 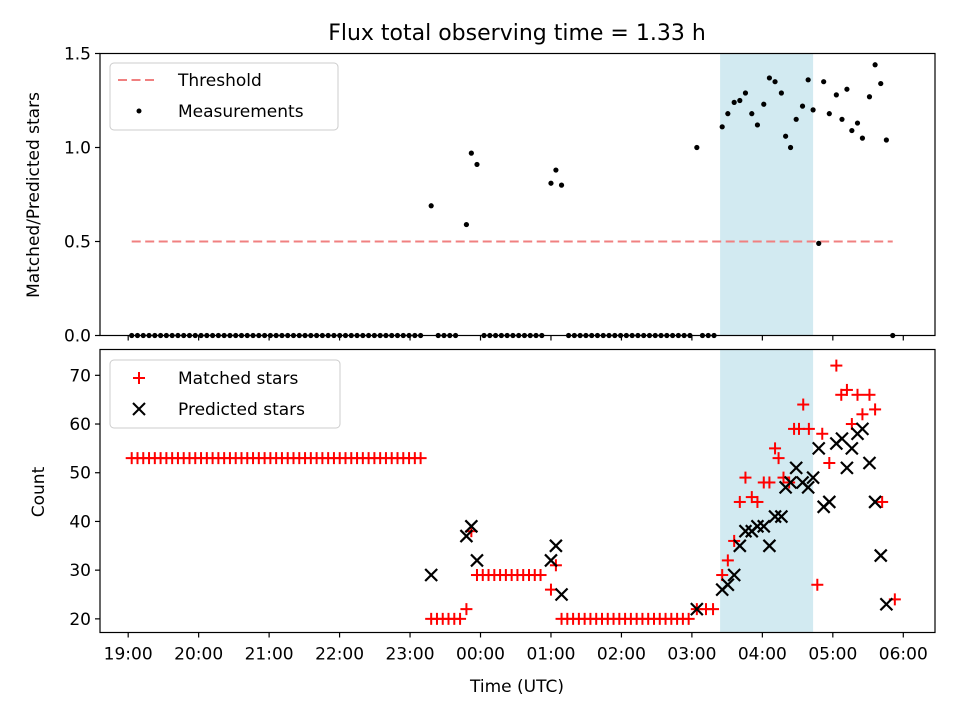 I want to click on y-tick-label: 50, so click(x=80, y=474).